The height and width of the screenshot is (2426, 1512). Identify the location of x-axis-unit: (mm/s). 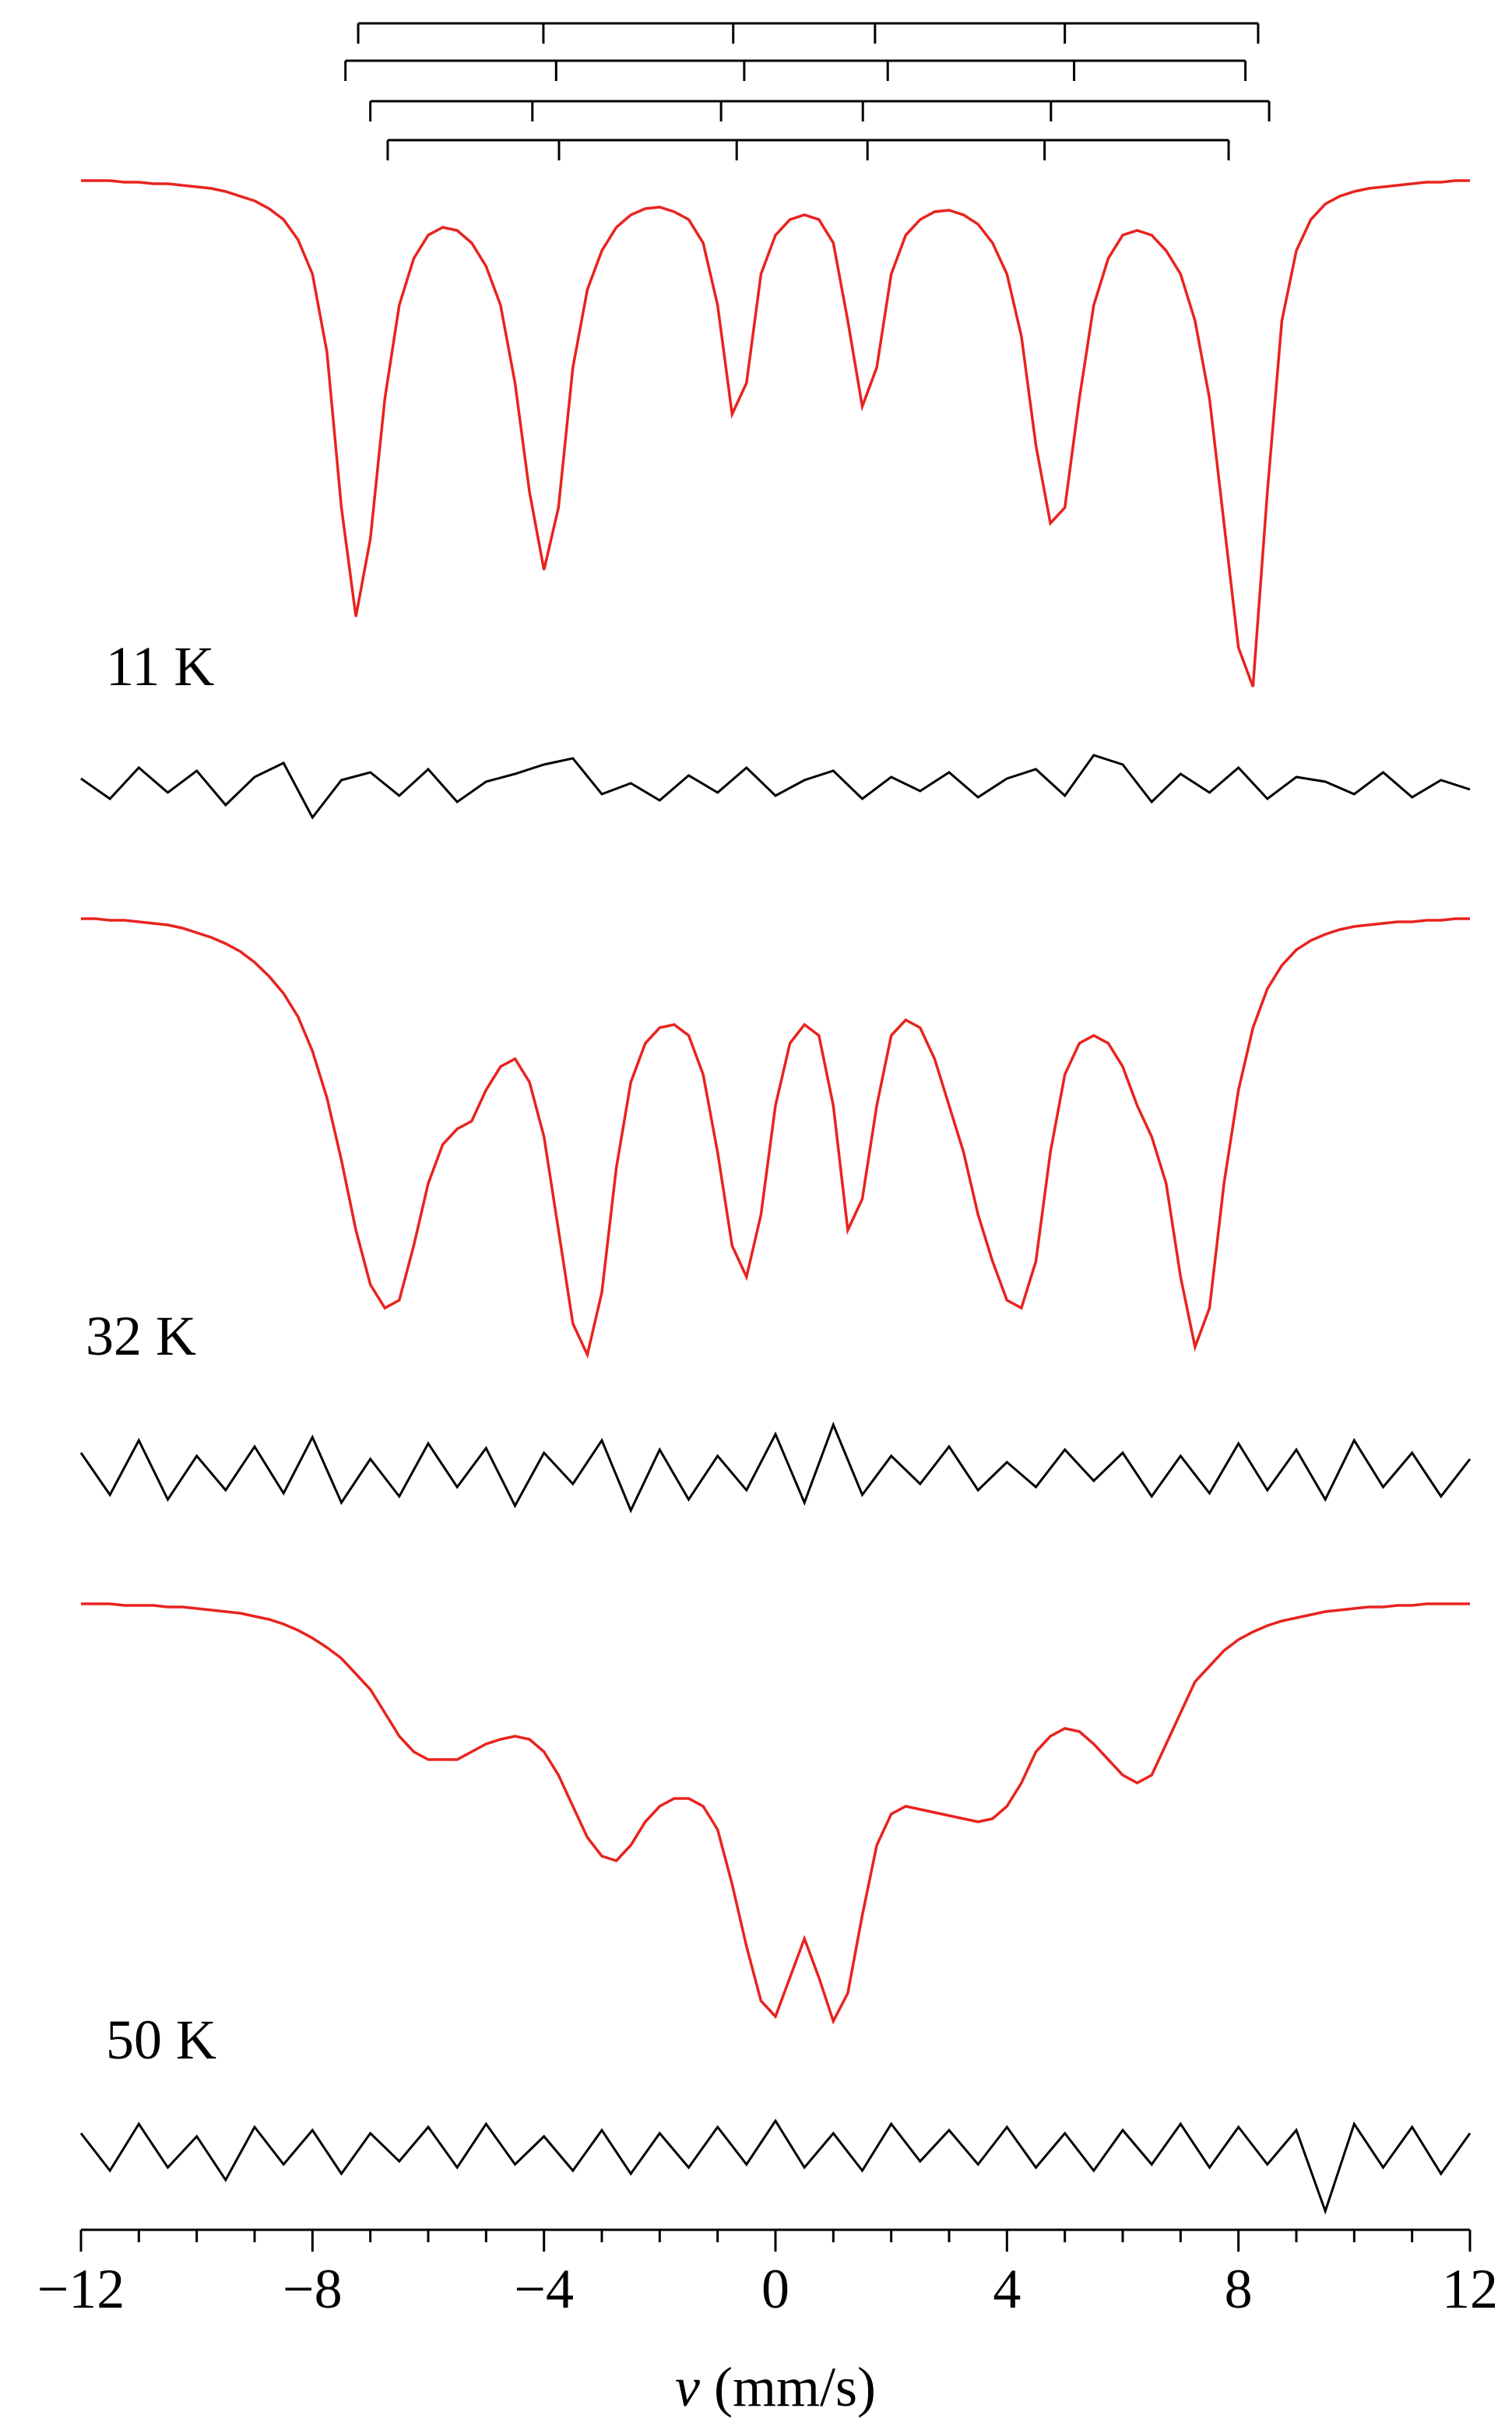
(795, 2387).